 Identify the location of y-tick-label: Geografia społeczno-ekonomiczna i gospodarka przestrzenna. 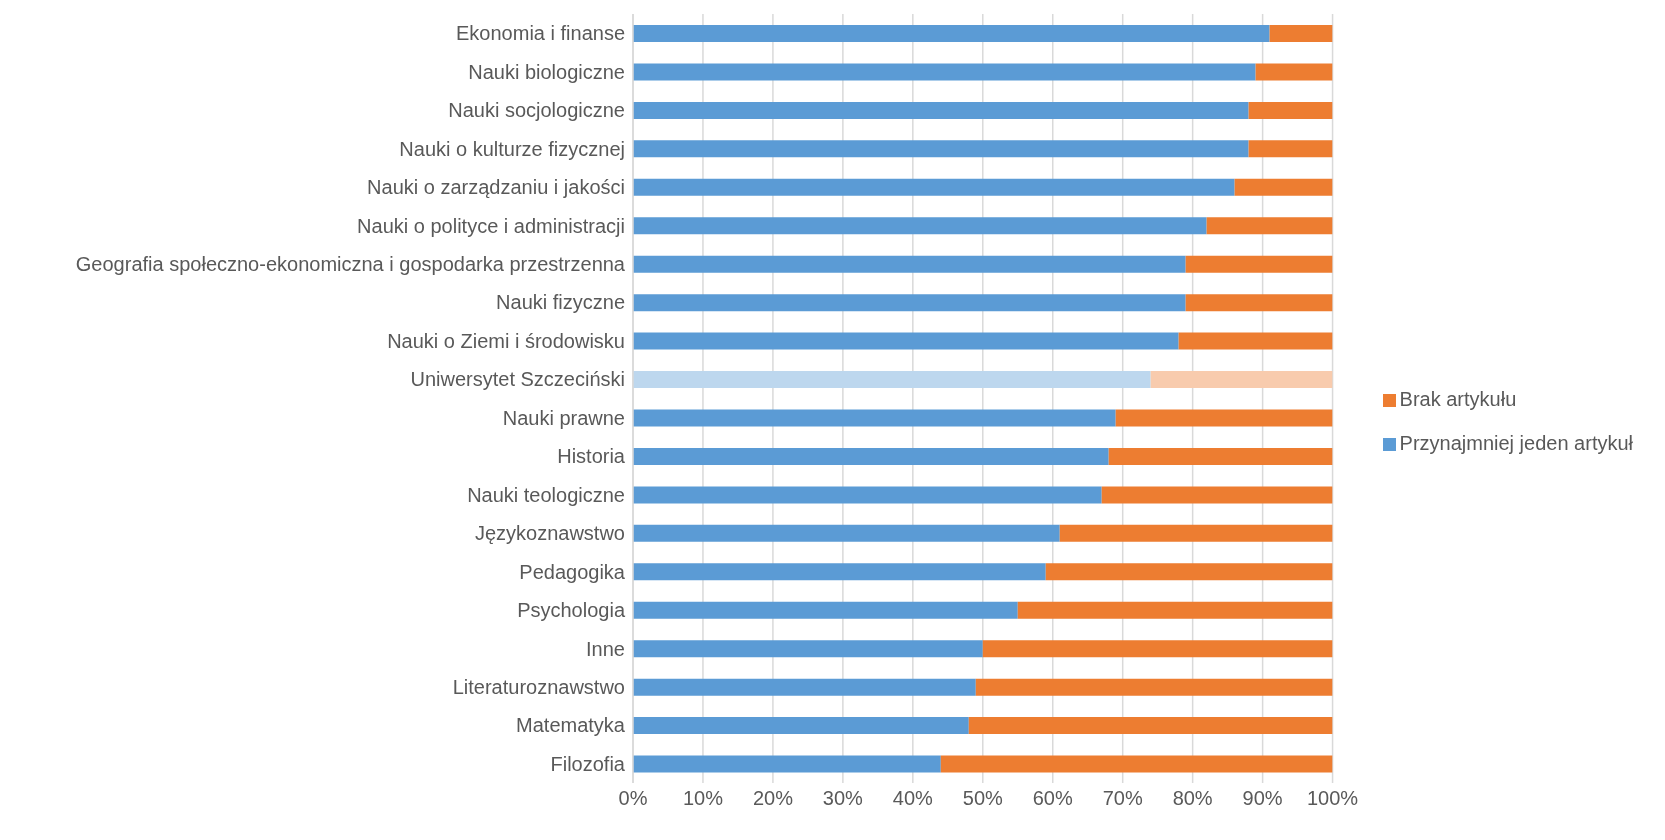
(350, 264).